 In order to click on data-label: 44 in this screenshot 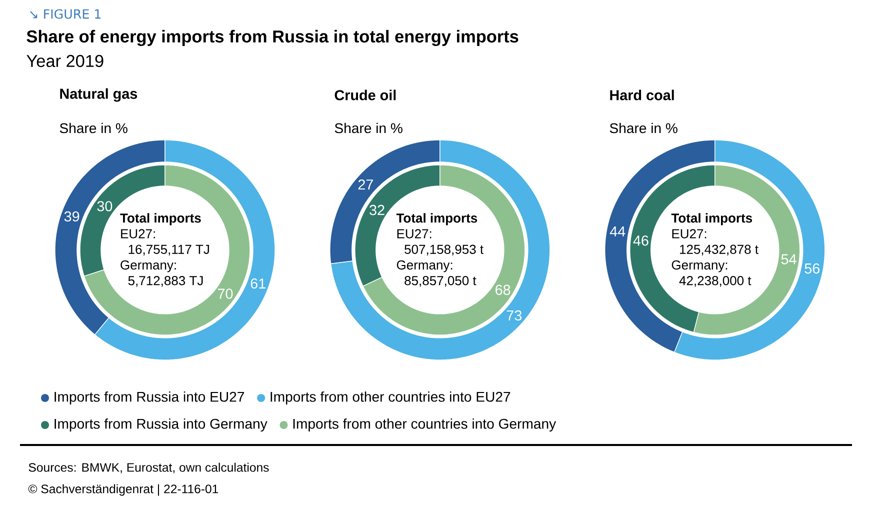, I will do `click(618, 231)`.